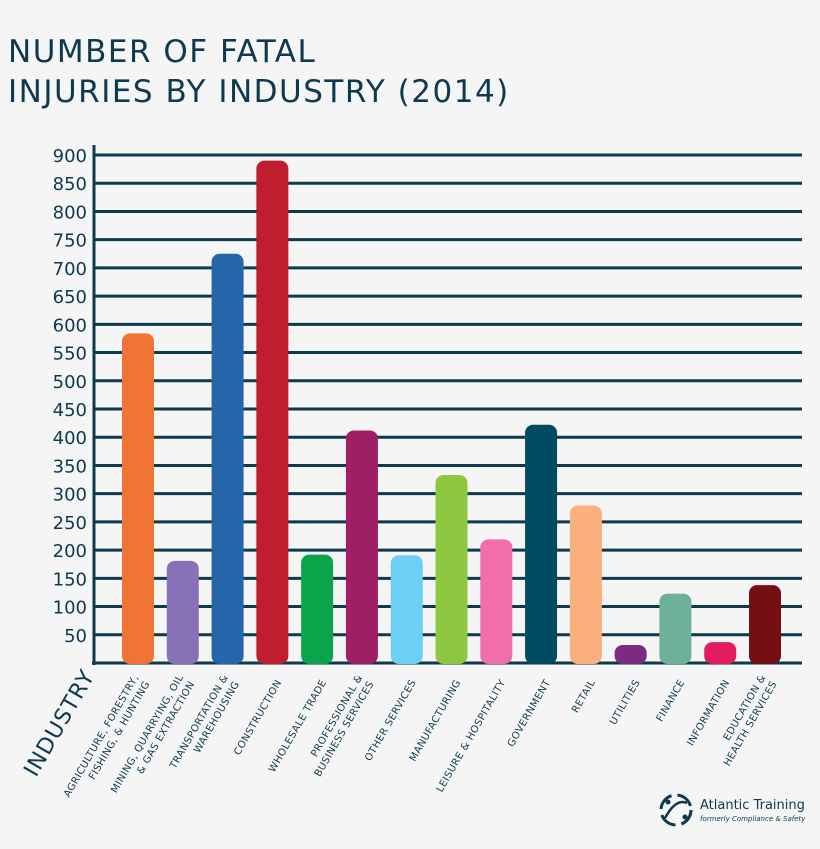  I want to click on y-tick-label: 100, so click(70, 608).